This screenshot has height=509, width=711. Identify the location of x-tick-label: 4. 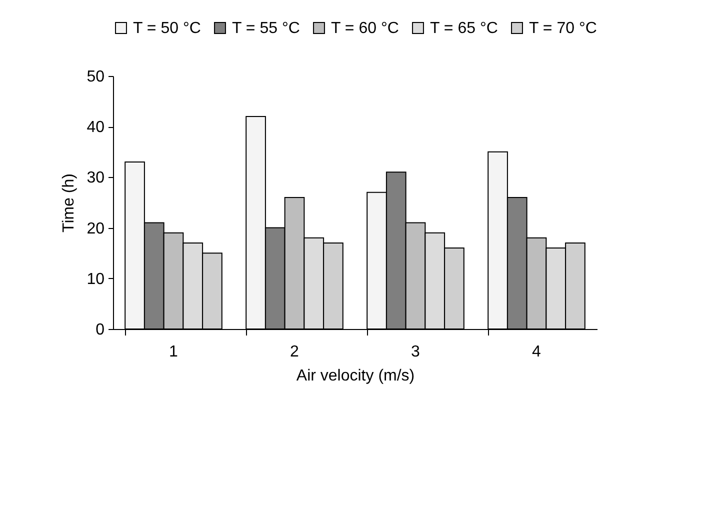
(537, 352).